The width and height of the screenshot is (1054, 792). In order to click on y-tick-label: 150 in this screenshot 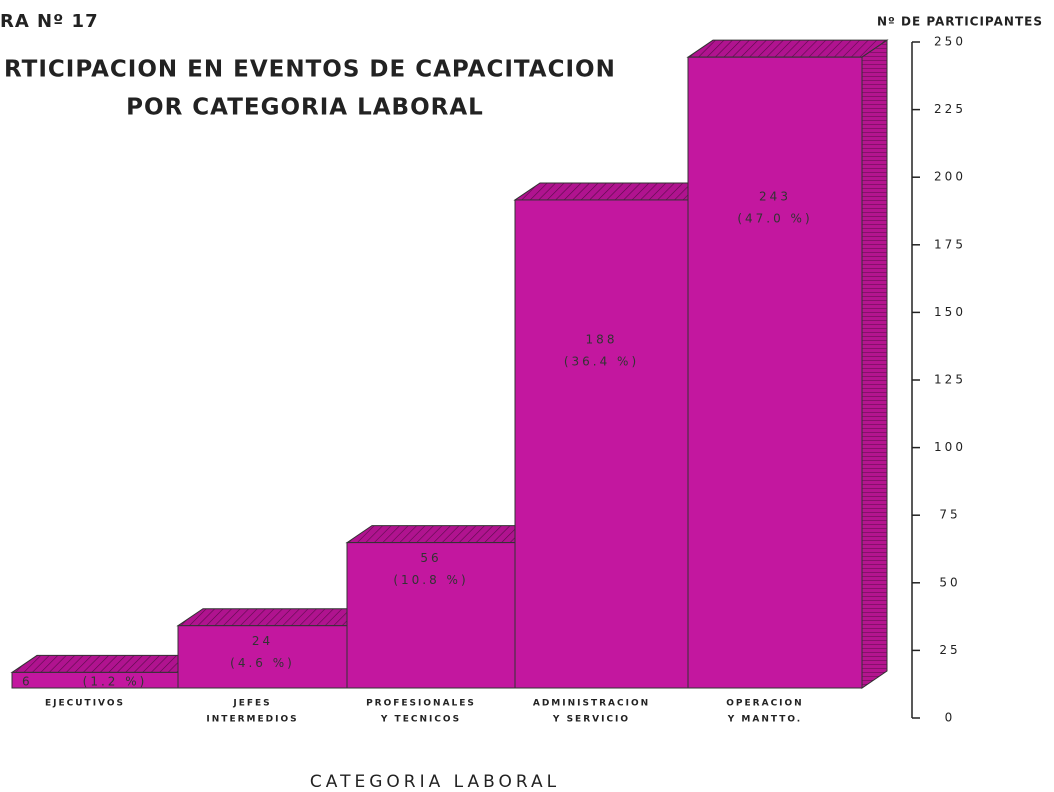, I will do `click(950, 312)`.